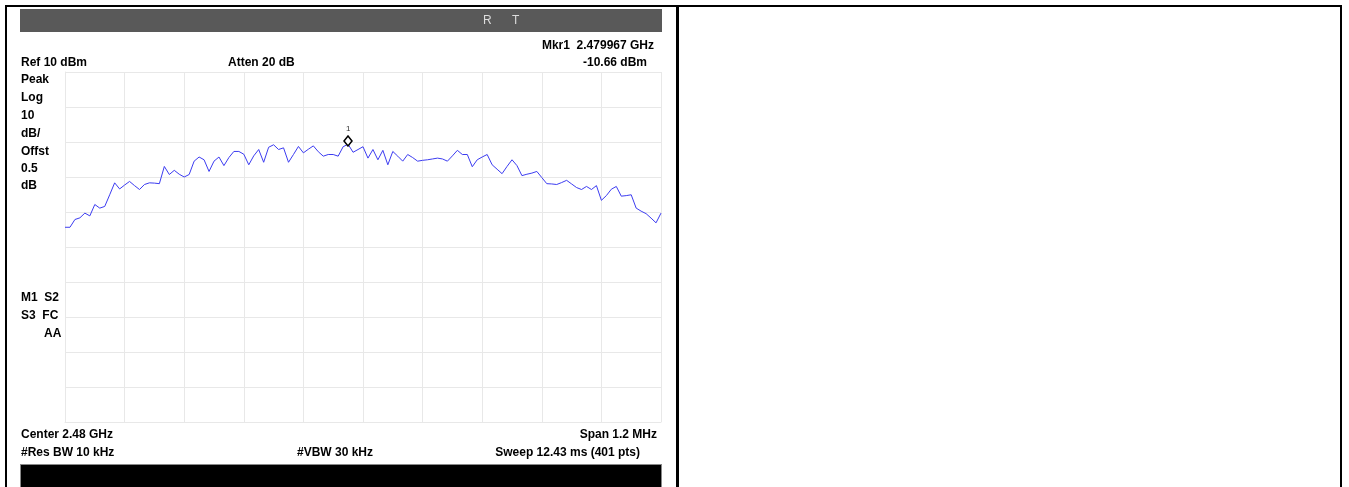  I want to click on text: T, so click(516, 20).